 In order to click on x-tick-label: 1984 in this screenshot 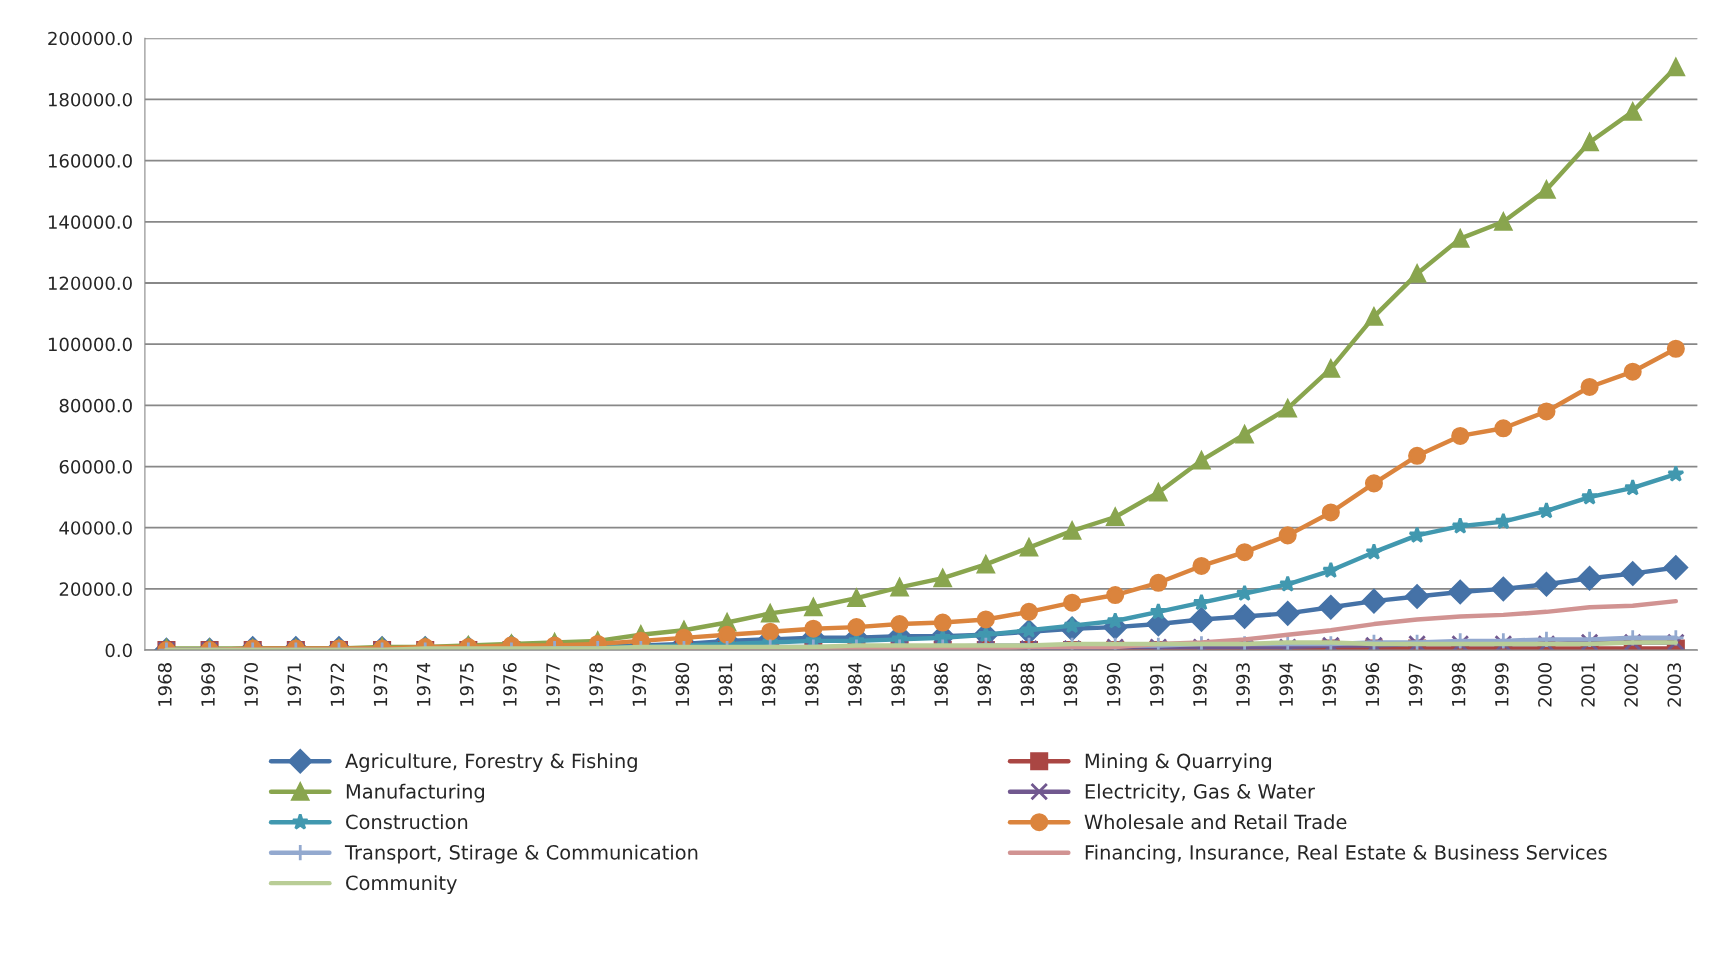, I will do `click(855, 684)`.